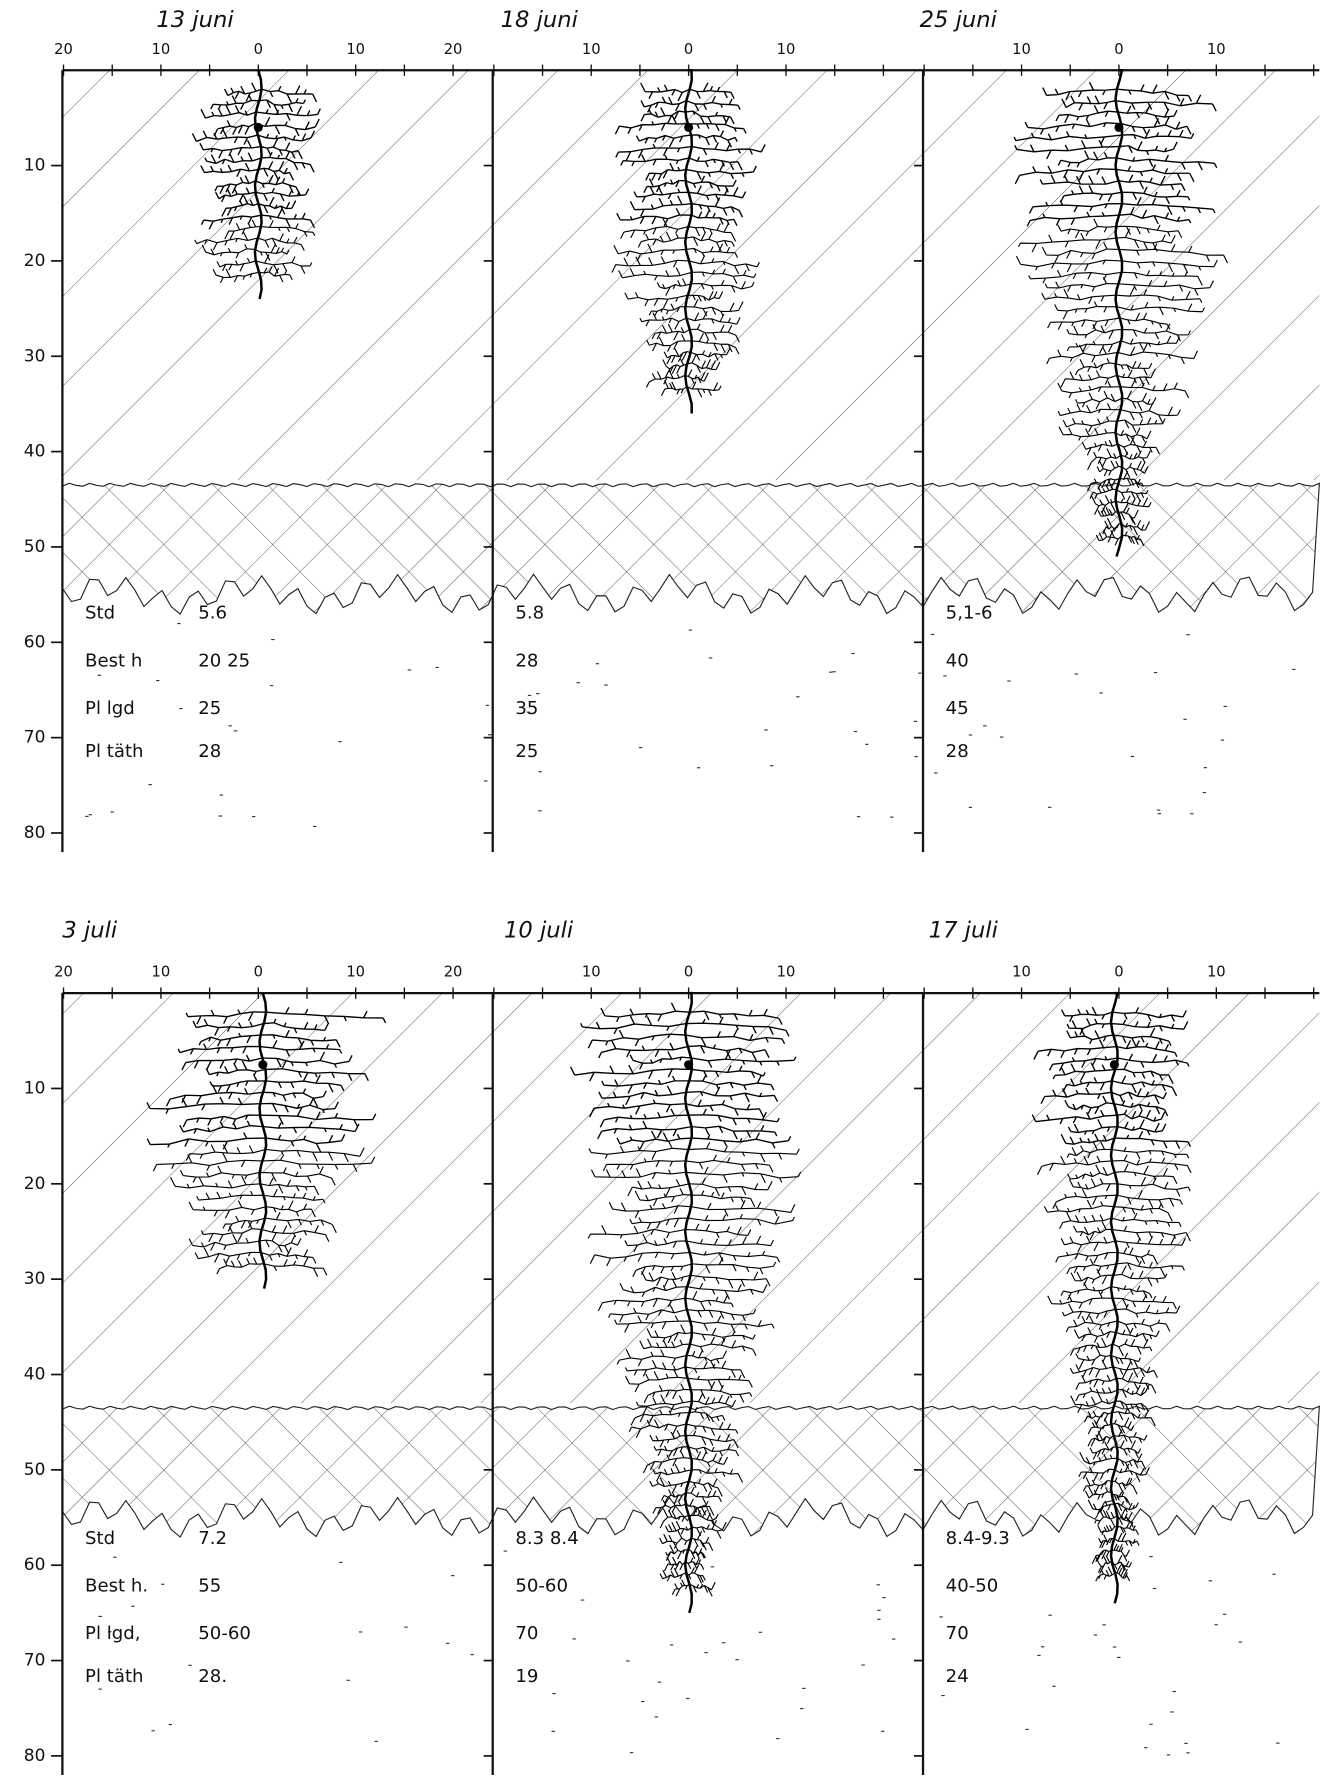 The width and height of the screenshot is (1341, 1779). Describe the element at coordinates (35, 1375) in the screenshot. I see `y-tick-label: 40` at that location.